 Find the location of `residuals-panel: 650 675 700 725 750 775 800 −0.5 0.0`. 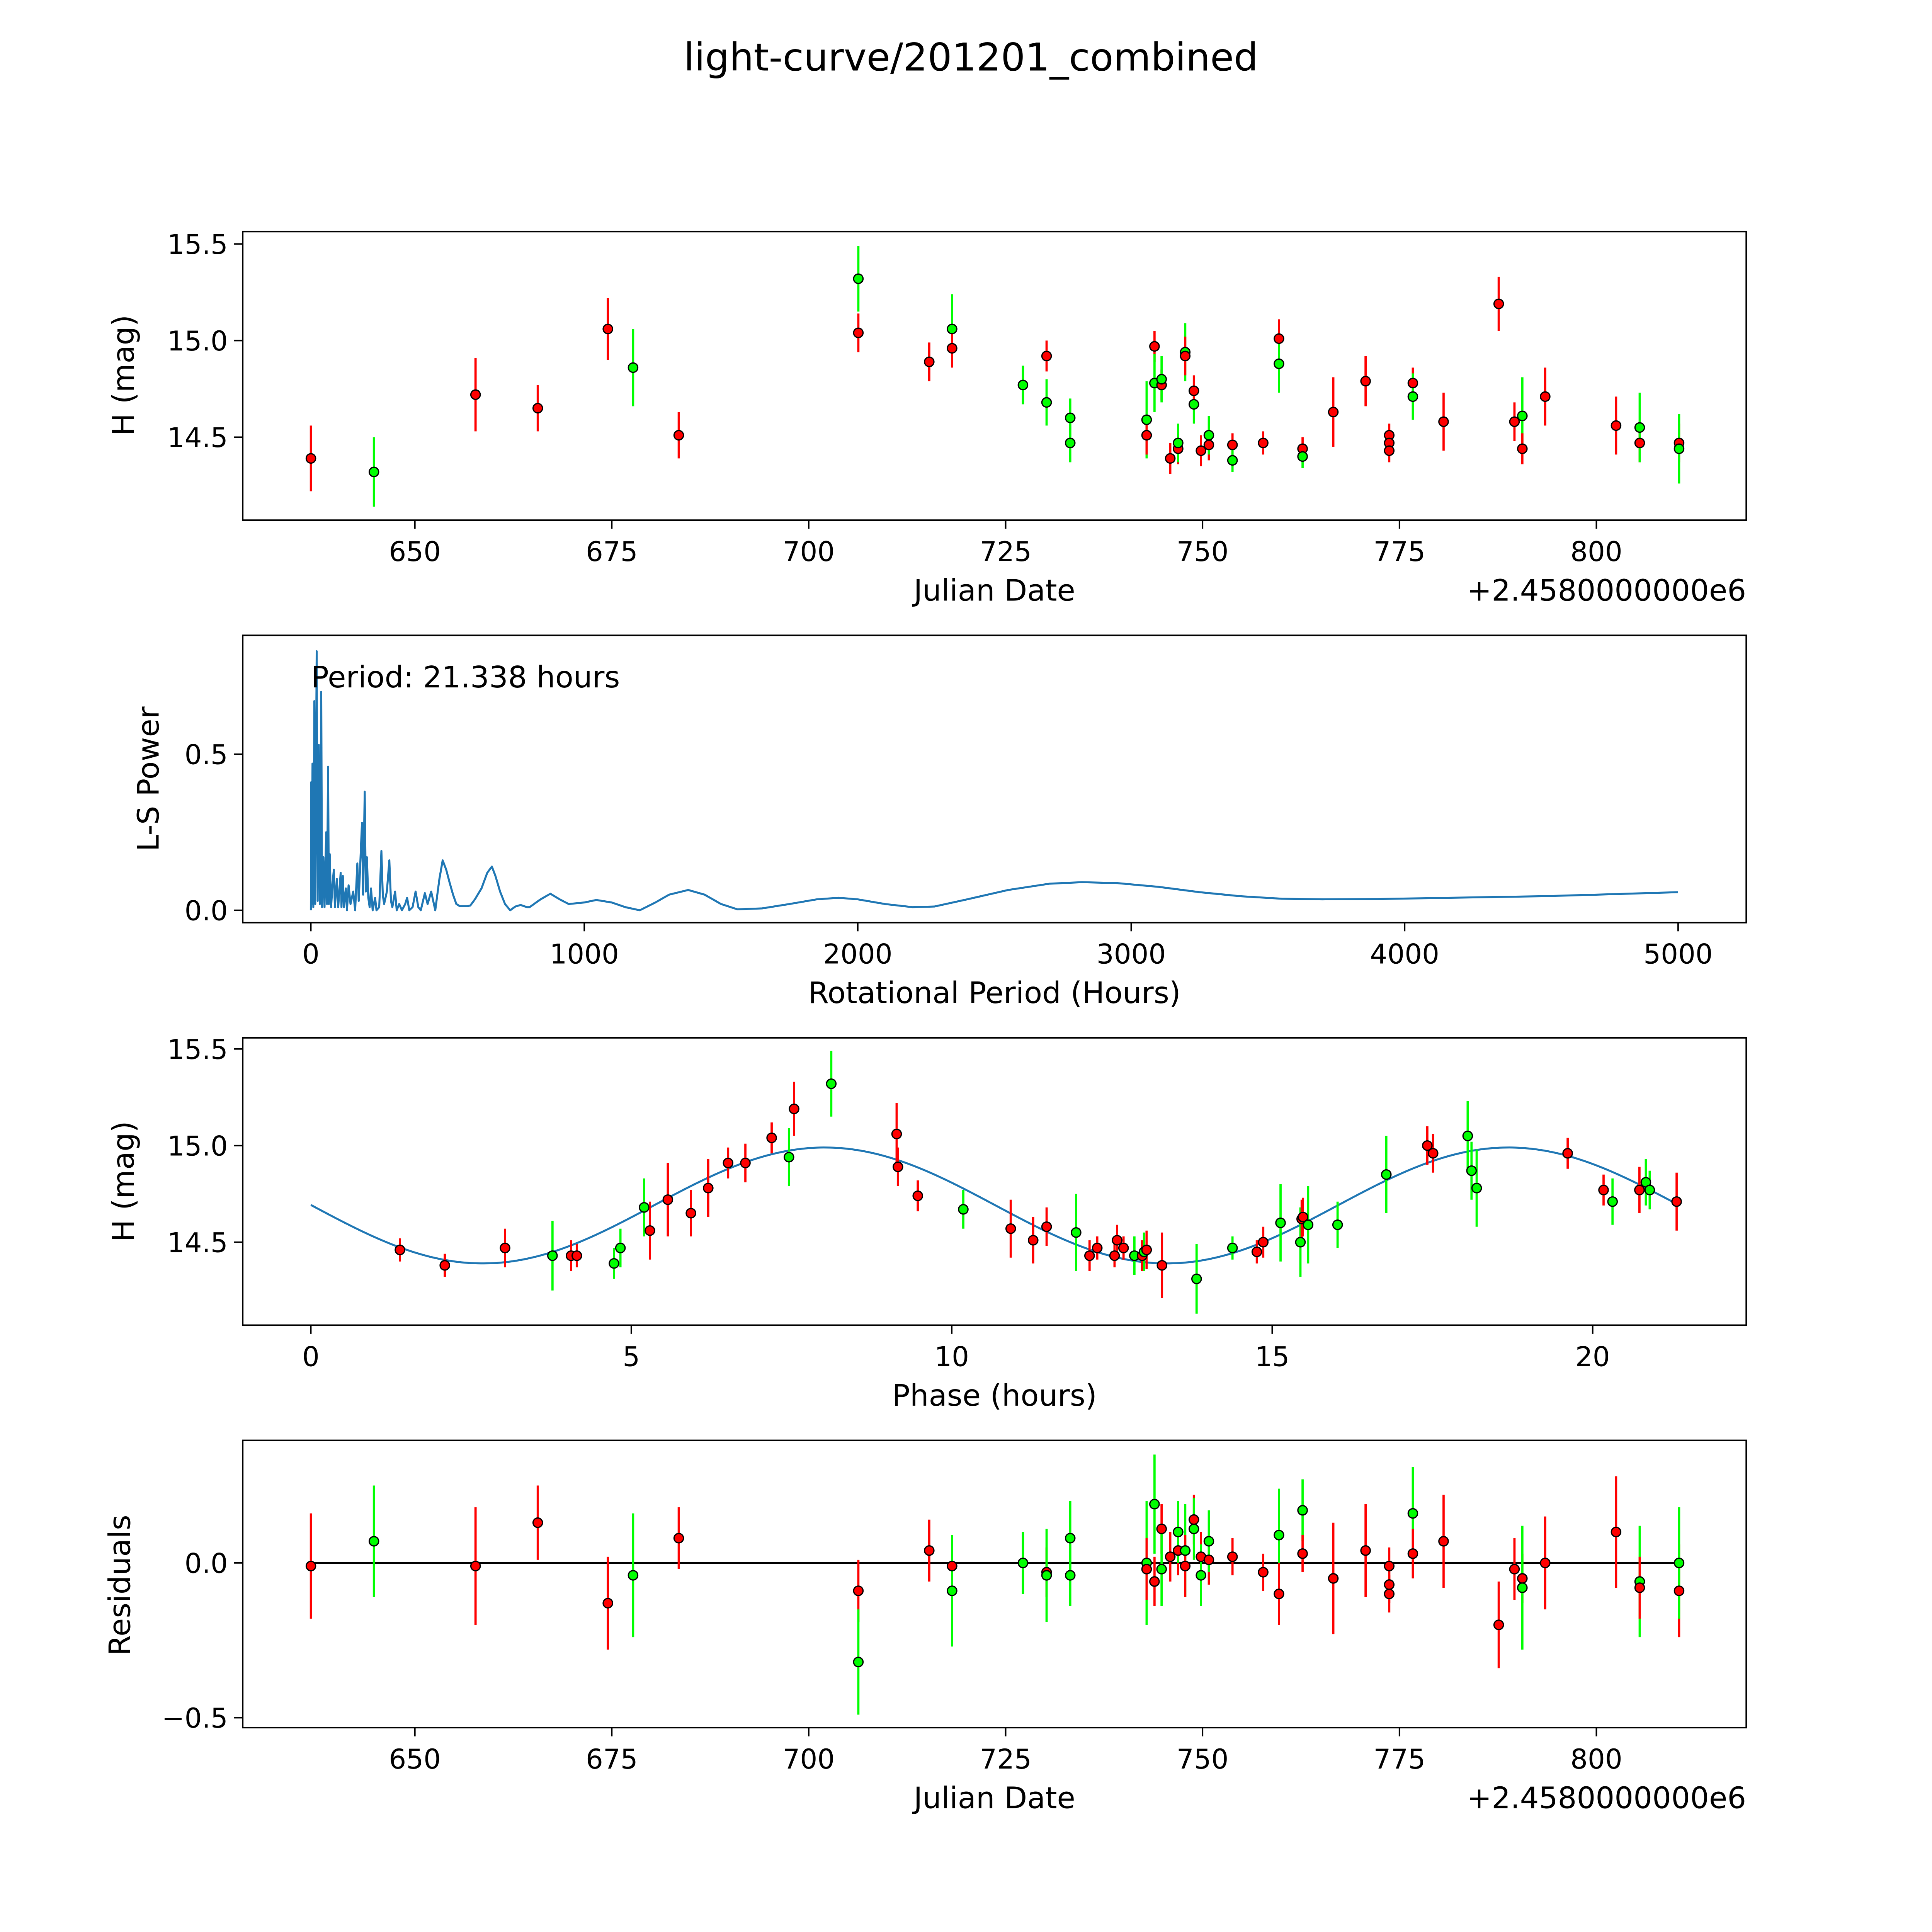

residuals-panel: 650 675 700 725 750 775 800 −0.5 0.0 is located at coordinates (955, 1607).